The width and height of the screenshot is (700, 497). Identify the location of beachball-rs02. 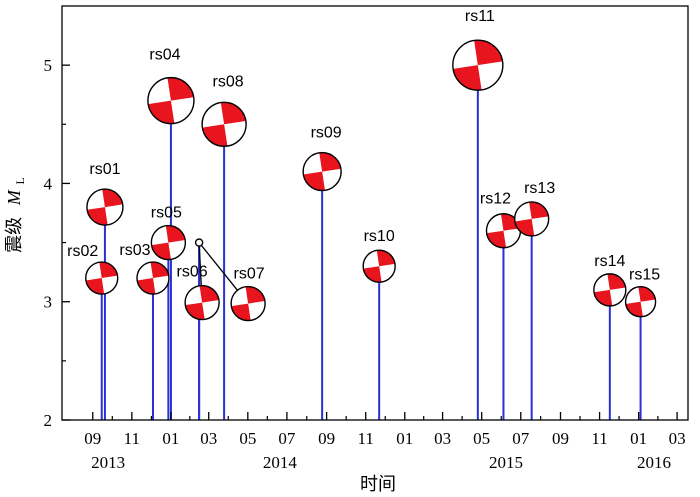
(102, 278).